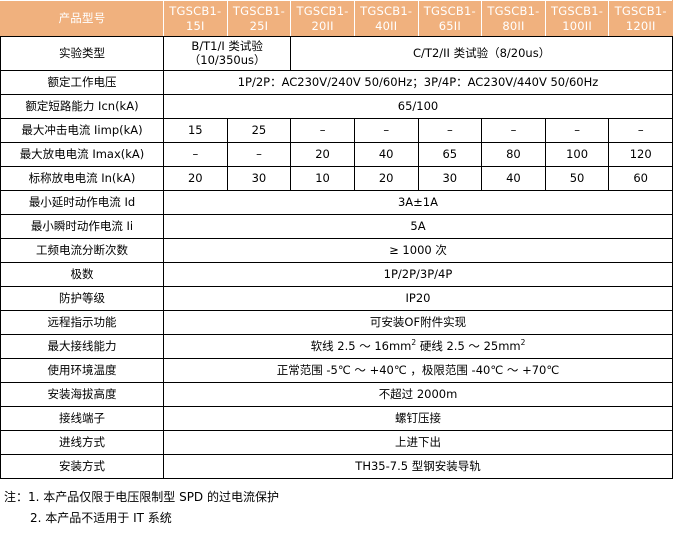 The height and width of the screenshot is (533, 673). I want to click on header-model-4-line1: TGSCB1-, so click(449, 11).